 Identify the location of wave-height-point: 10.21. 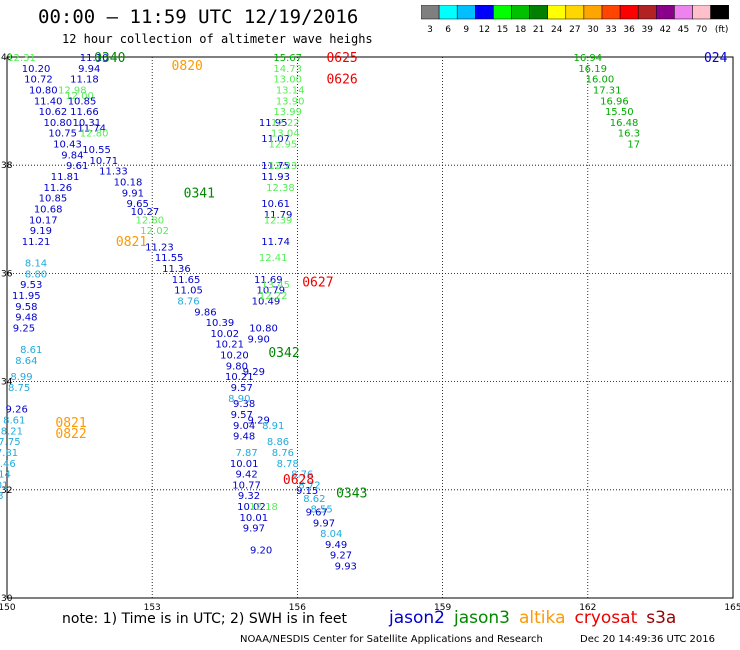
(239, 377).